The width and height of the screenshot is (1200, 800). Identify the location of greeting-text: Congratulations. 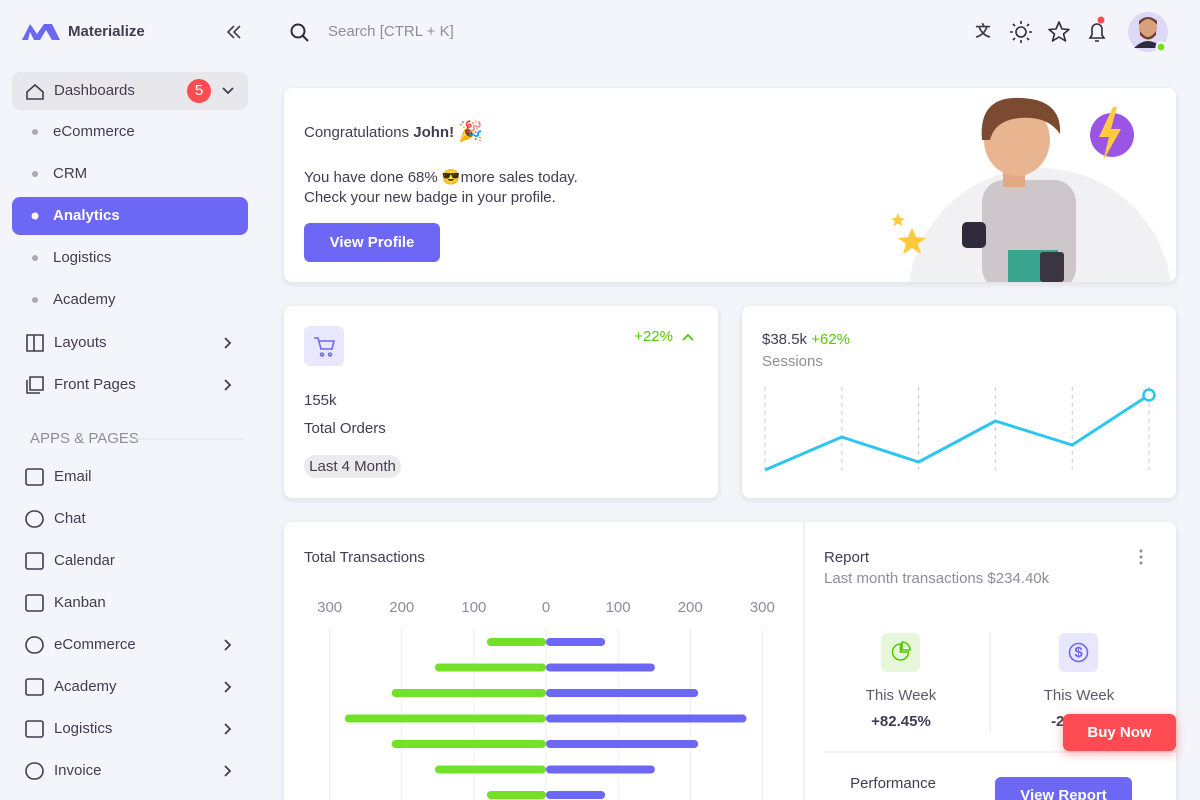
(356, 132).